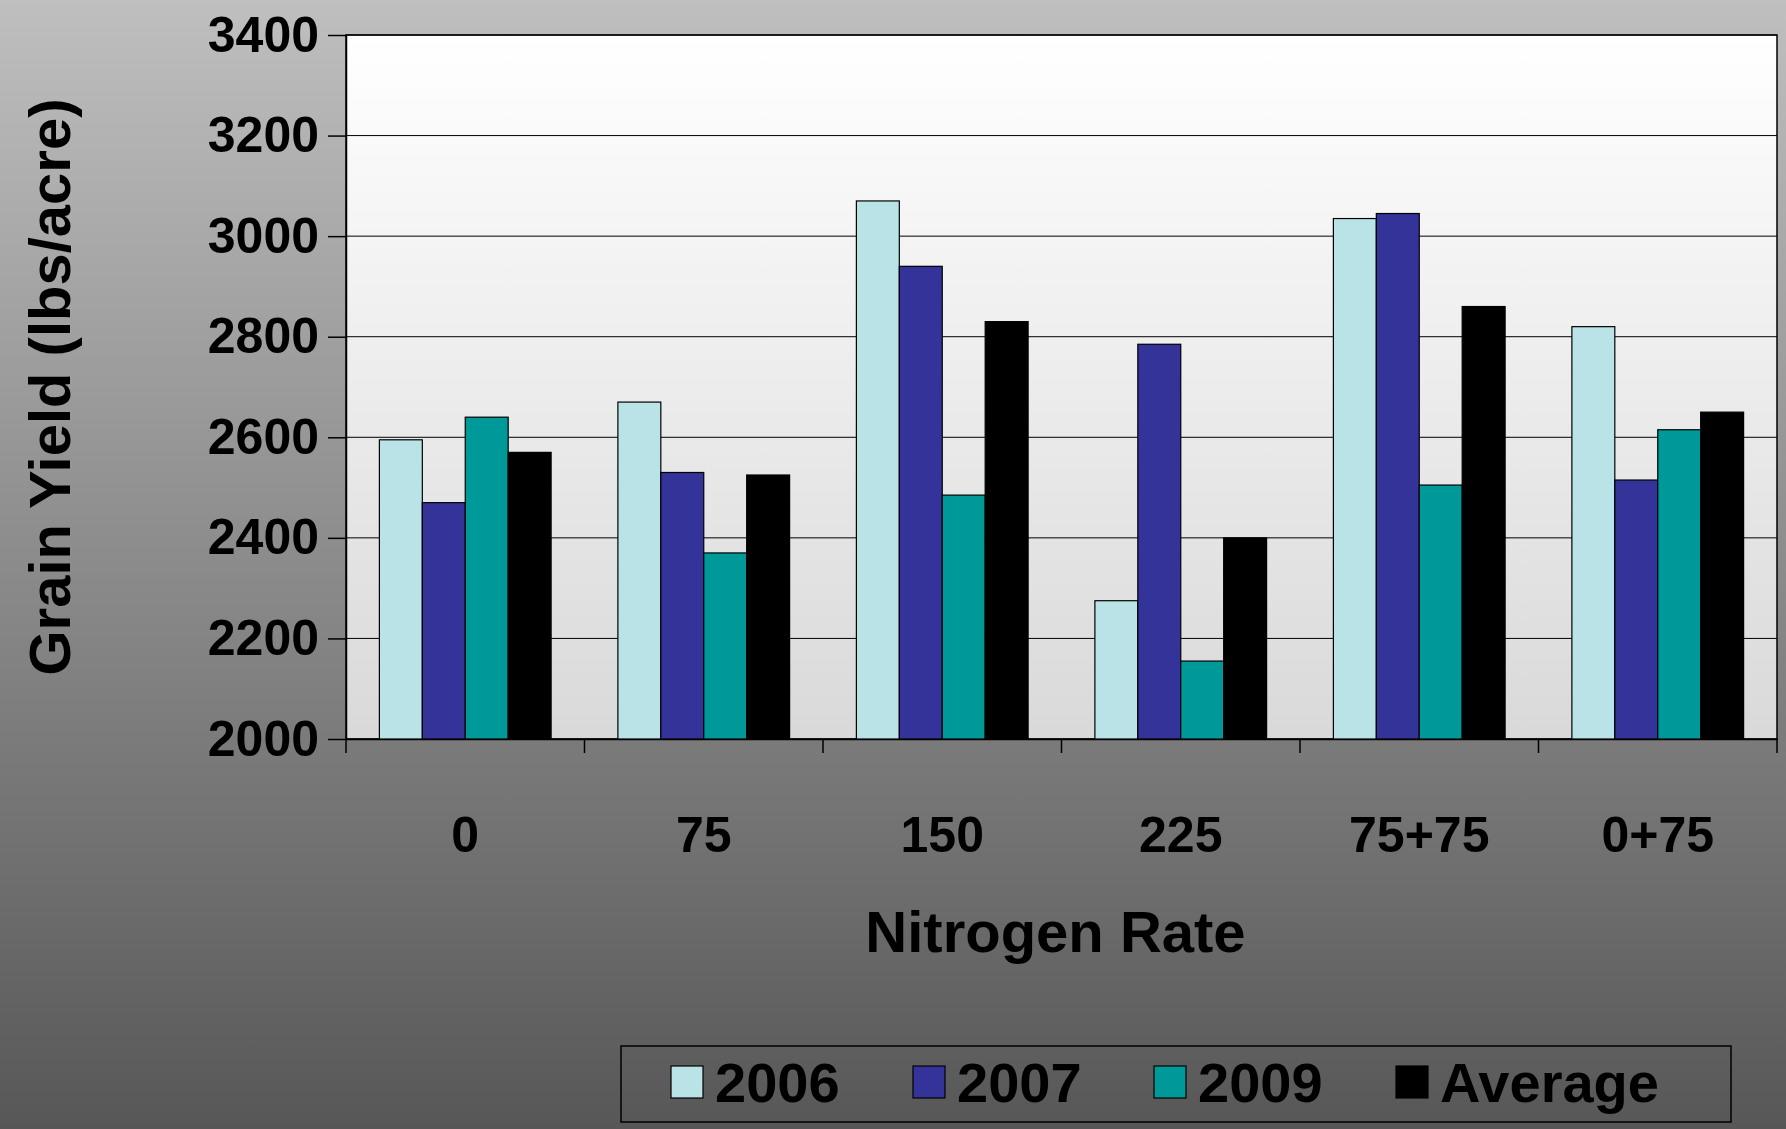  What do you see at coordinates (1419, 835) in the screenshot?
I see `x-tick-label: 75+75` at bounding box center [1419, 835].